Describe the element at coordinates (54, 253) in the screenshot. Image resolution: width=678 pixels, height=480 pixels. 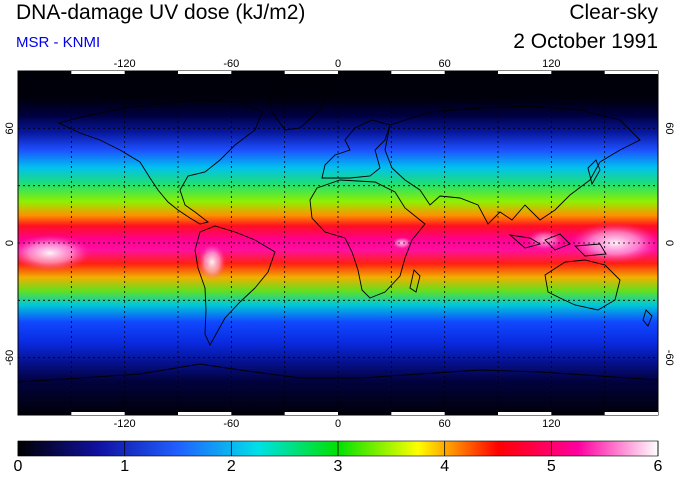
I see `uv-hotspot-pacific` at that location.